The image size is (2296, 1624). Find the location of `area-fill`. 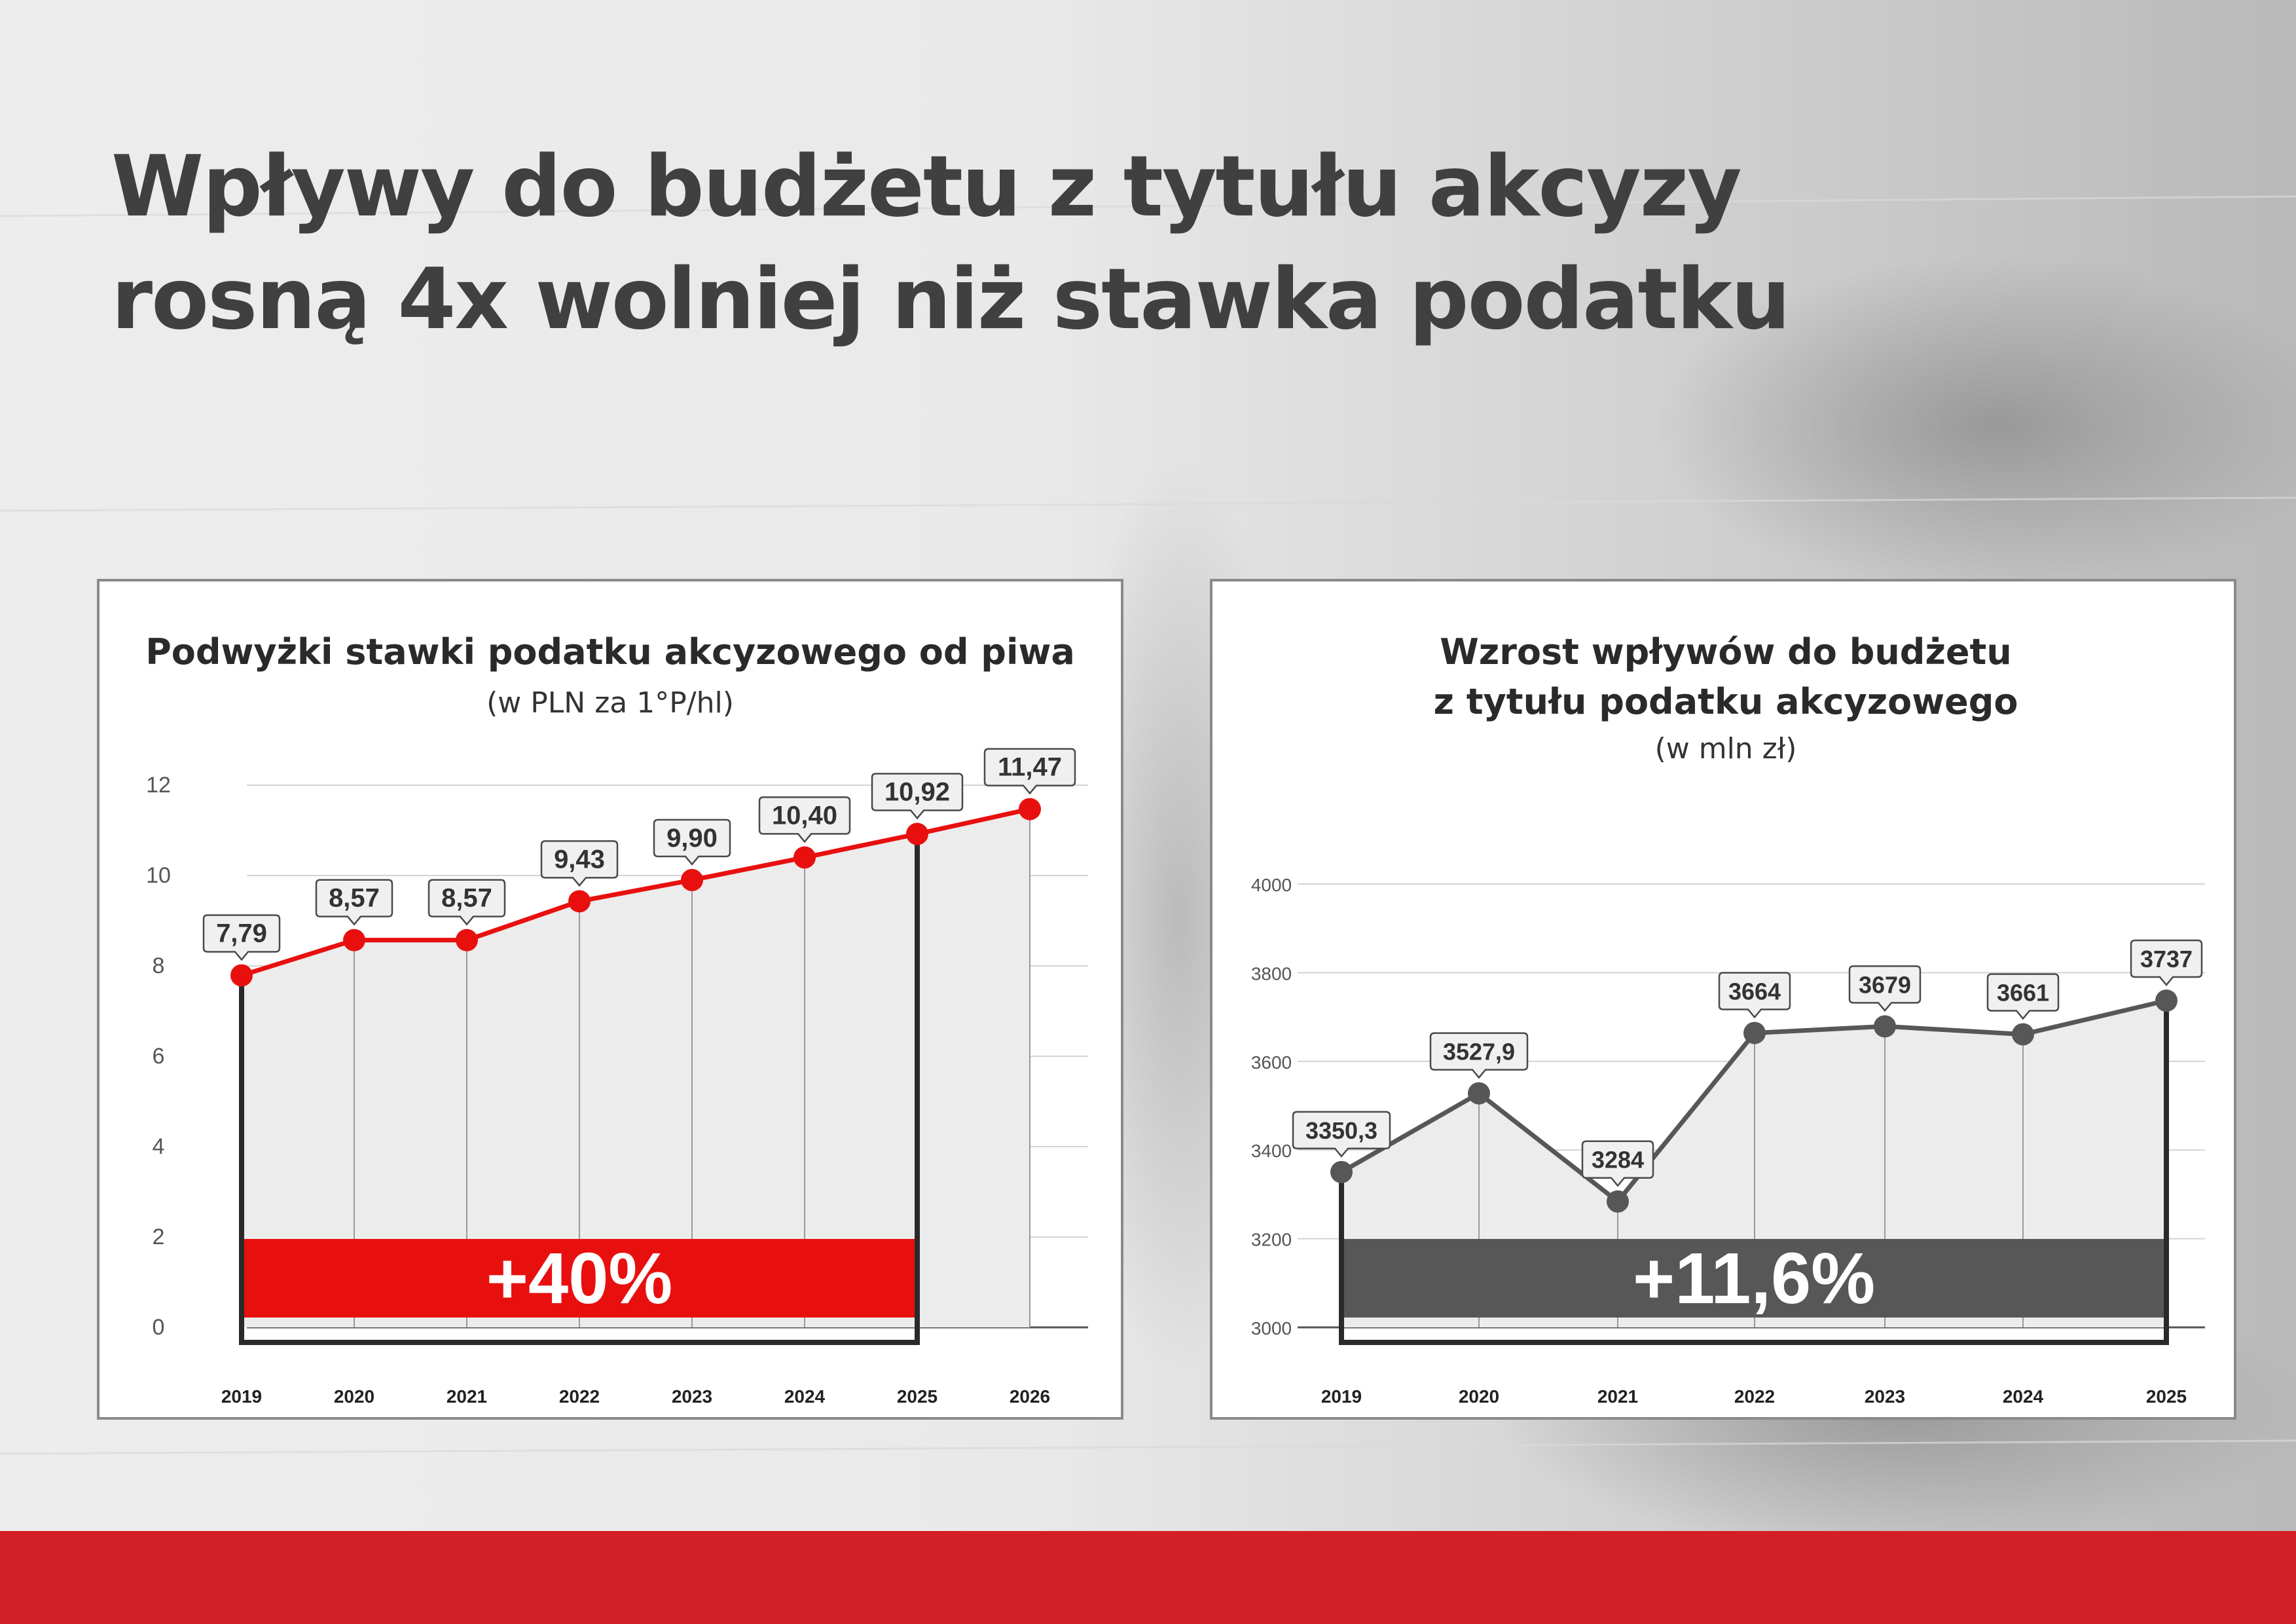

area-fill is located at coordinates (636, 1068).